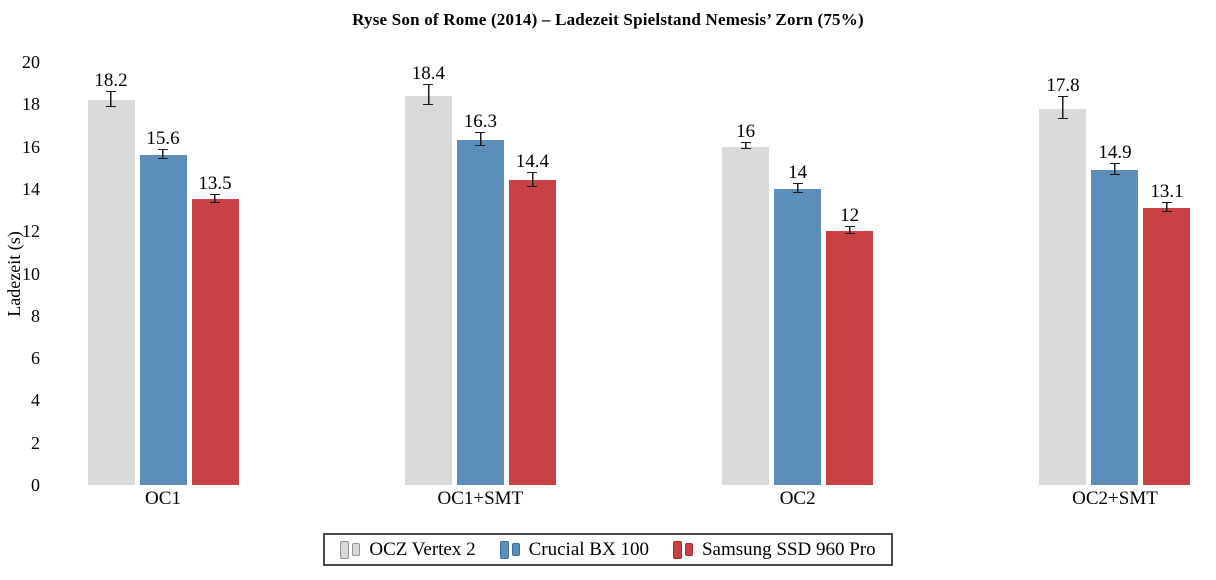 Image resolution: width=1216 pixels, height=580 pixels. I want to click on x-category-label: OC1+SMT, so click(480, 498).